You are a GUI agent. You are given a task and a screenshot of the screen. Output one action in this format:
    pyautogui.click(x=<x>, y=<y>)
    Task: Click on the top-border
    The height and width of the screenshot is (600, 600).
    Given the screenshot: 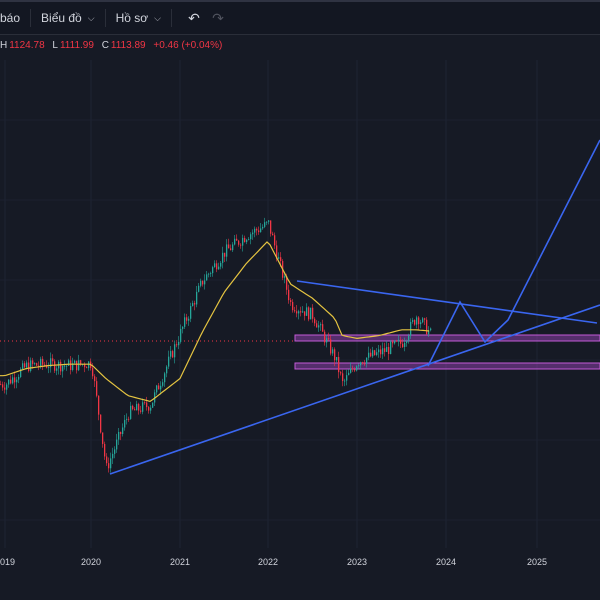 What is the action you would take?
    pyautogui.click(x=300, y=1)
    